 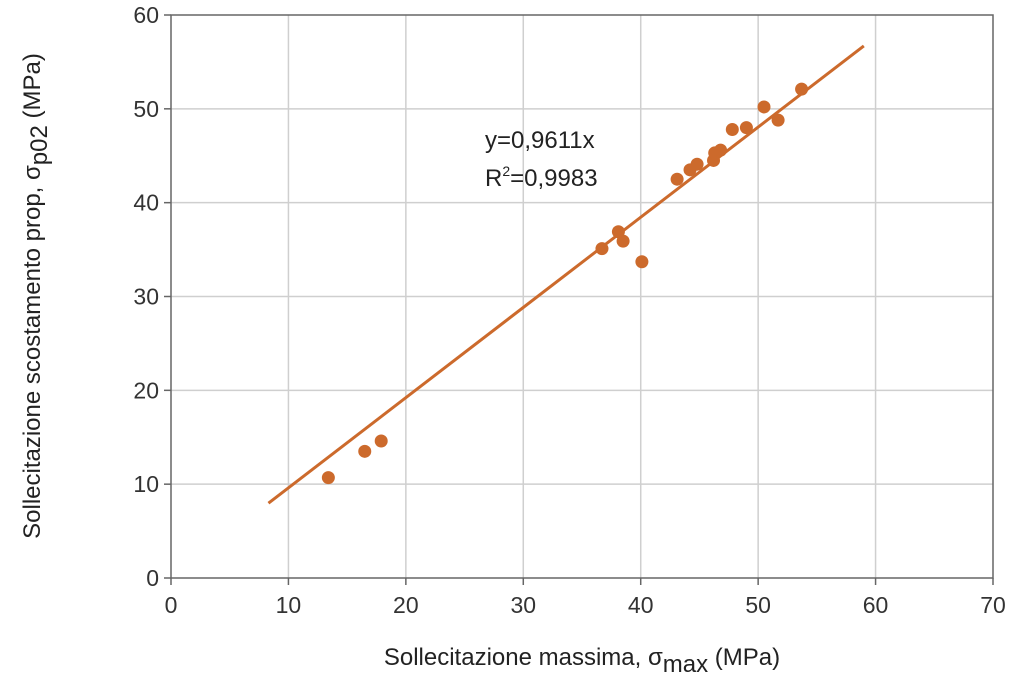 I want to click on r-squared-value: =0,9983, so click(x=553, y=178).